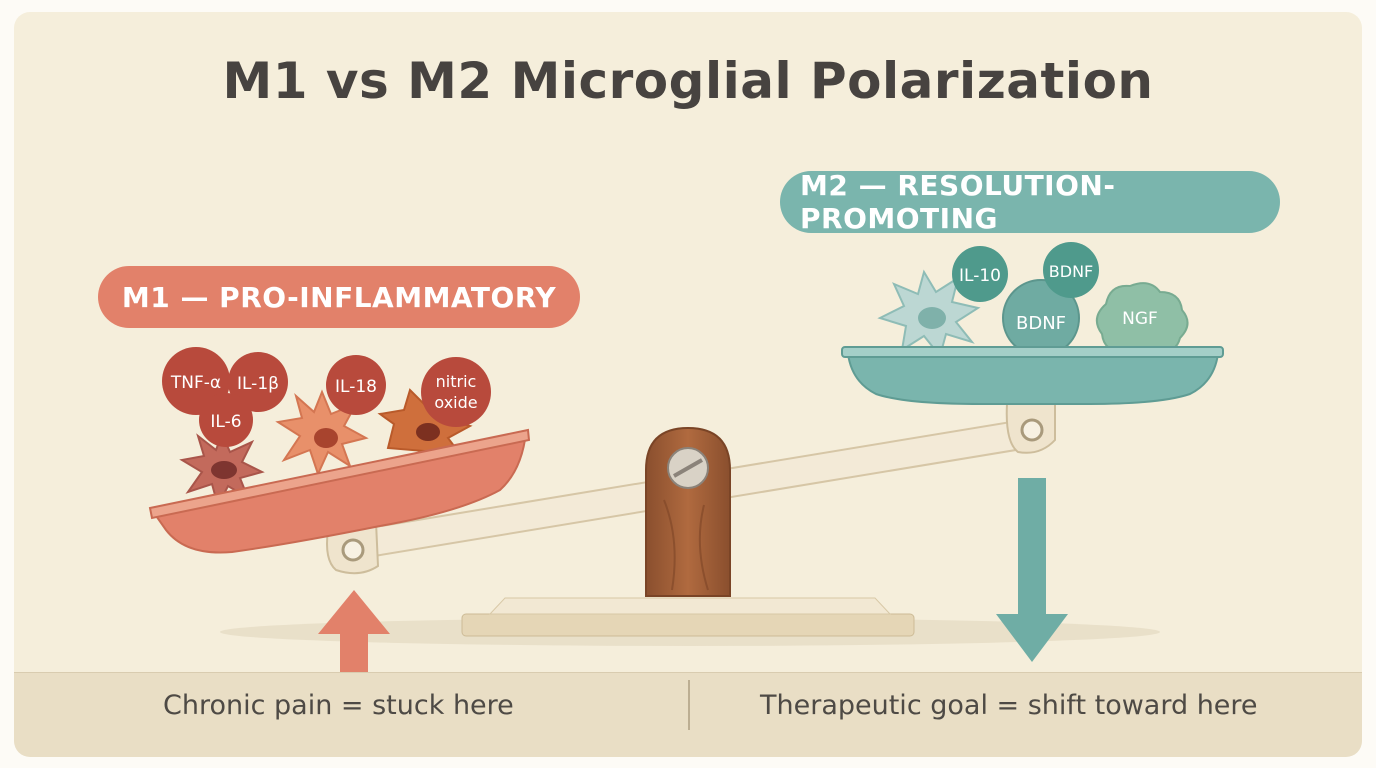 The image size is (1376, 768). Describe the element at coordinates (338, 705) in the screenshot. I see `footer-left-caption: Chronic pain = stuck here` at that location.